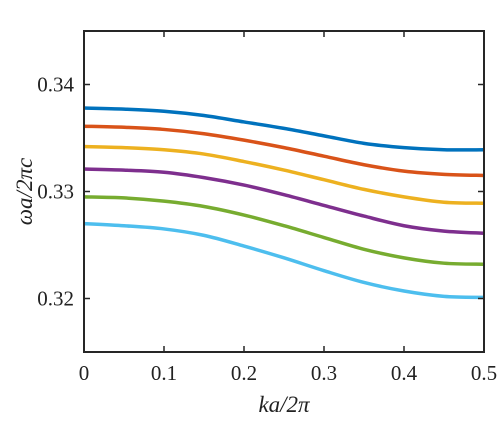 Image resolution: width=500 pixels, height=421 pixels. What do you see at coordinates (324, 373) in the screenshot?
I see `x-tick-label: 0.3` at bounding box center [324, 373].